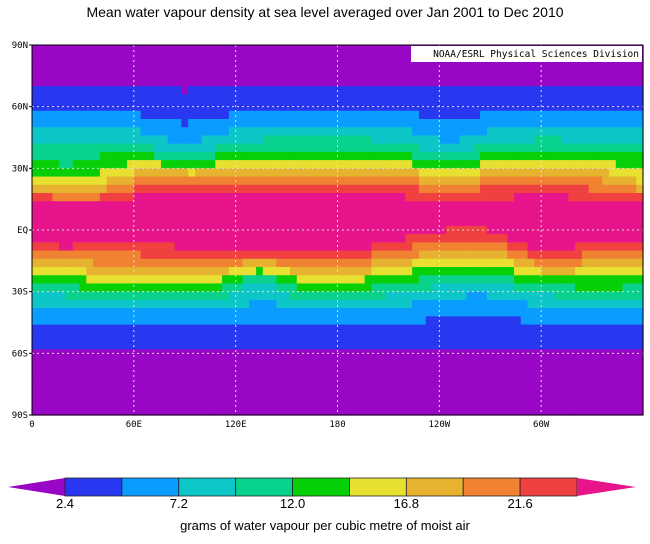 Image resolution: width=650 pixels, height=544 pixels. I want to click on x-tick-label: 180, so click(337, 425).